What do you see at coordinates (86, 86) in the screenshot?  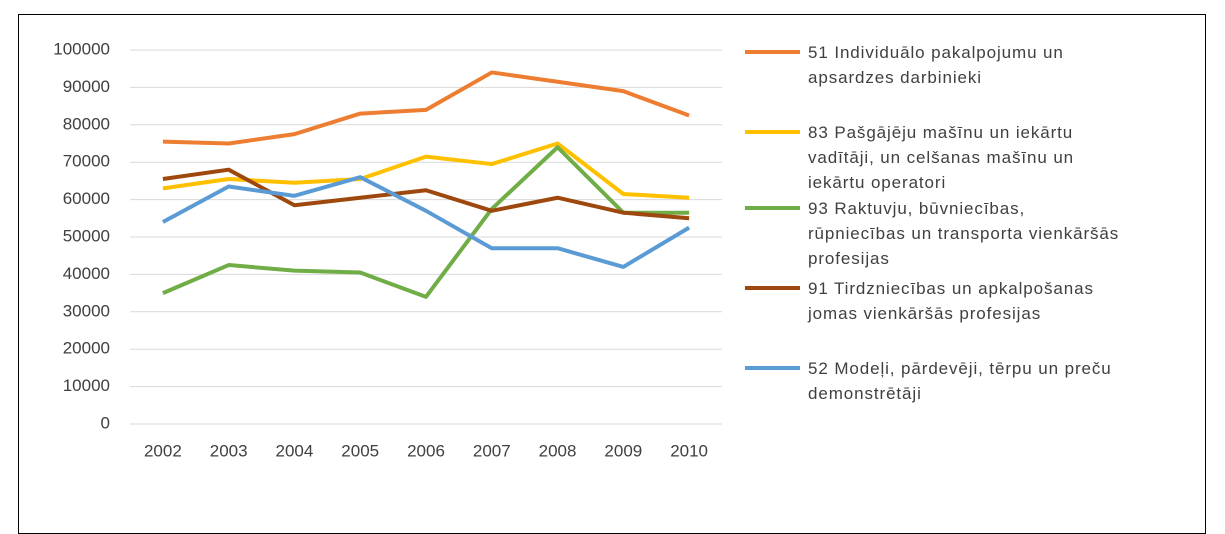 I see `y-tick-label: 90000` at bounding box center [86, 86].